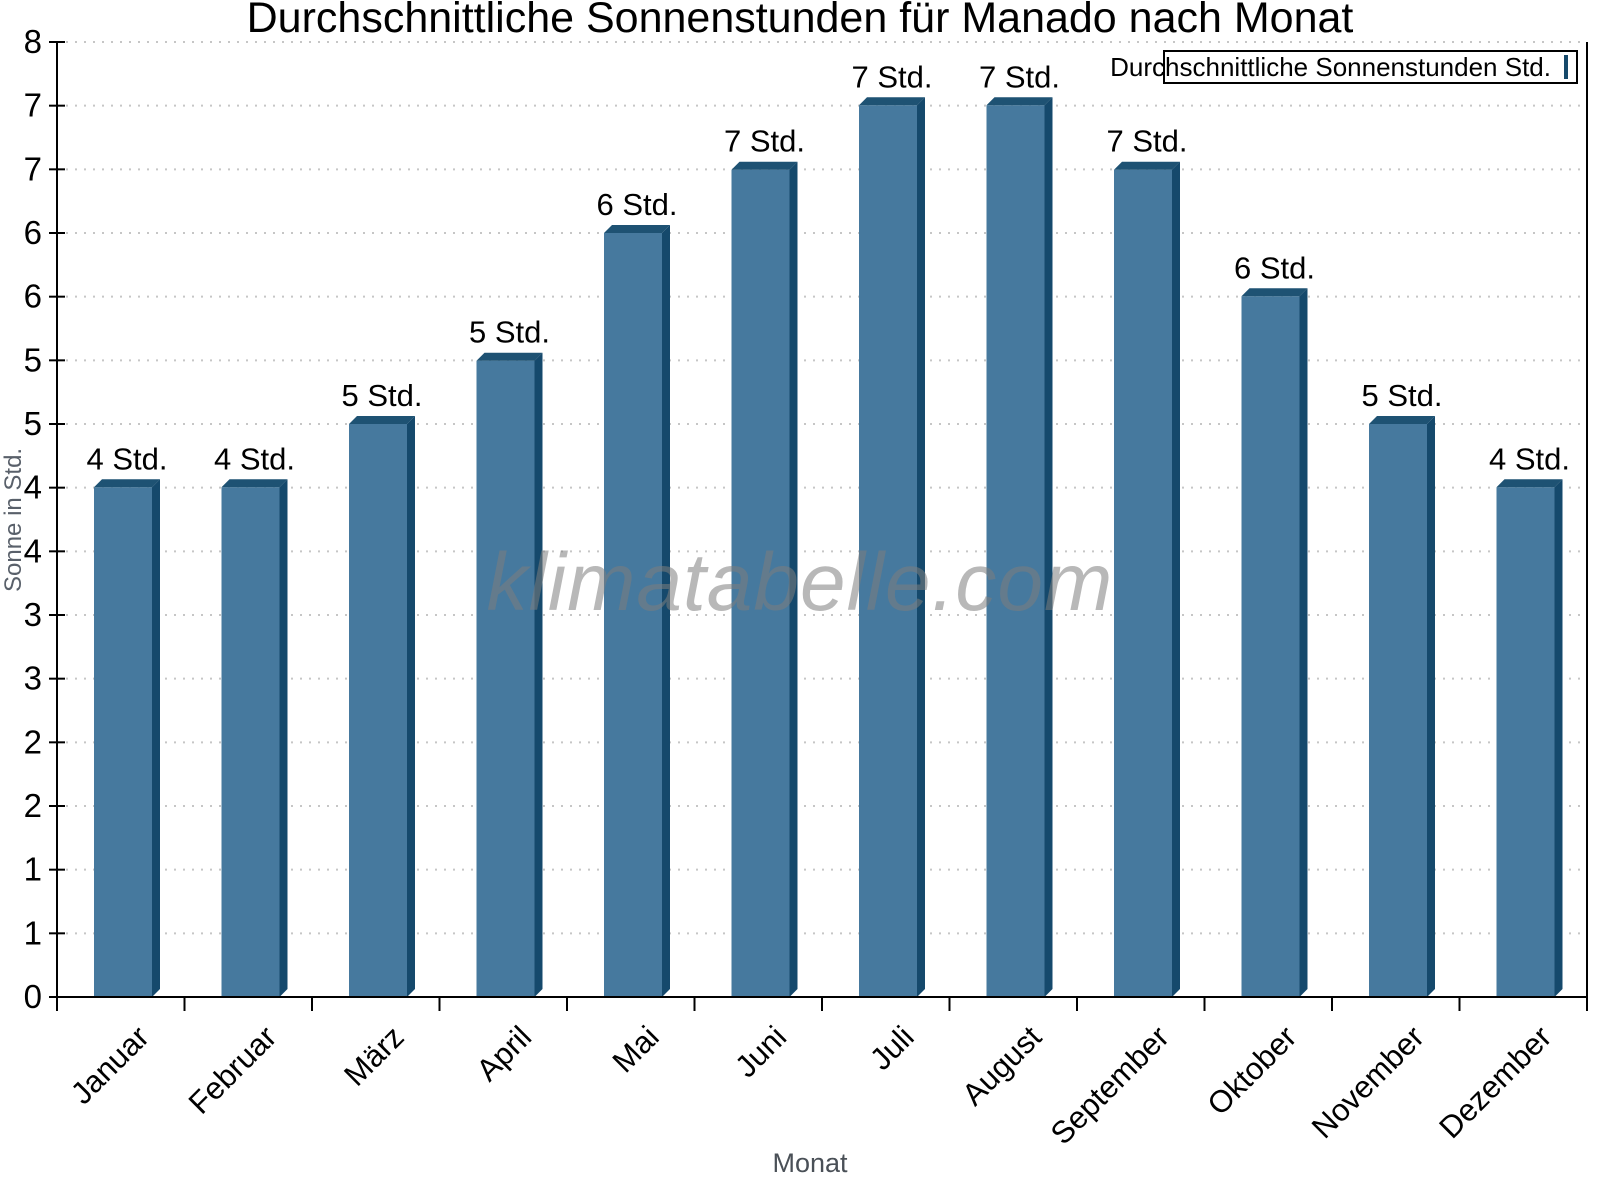 This screenshot has width=1600, height=1200. I want to click on x-category-label: August, so click(1001, 1065).